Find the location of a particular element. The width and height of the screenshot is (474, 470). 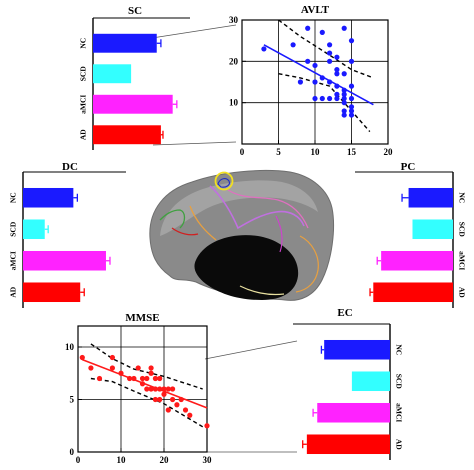

scatter-panel-mmse: MMSE 0 10 20 30 0 5 10 is located at coordinates (138, 388).